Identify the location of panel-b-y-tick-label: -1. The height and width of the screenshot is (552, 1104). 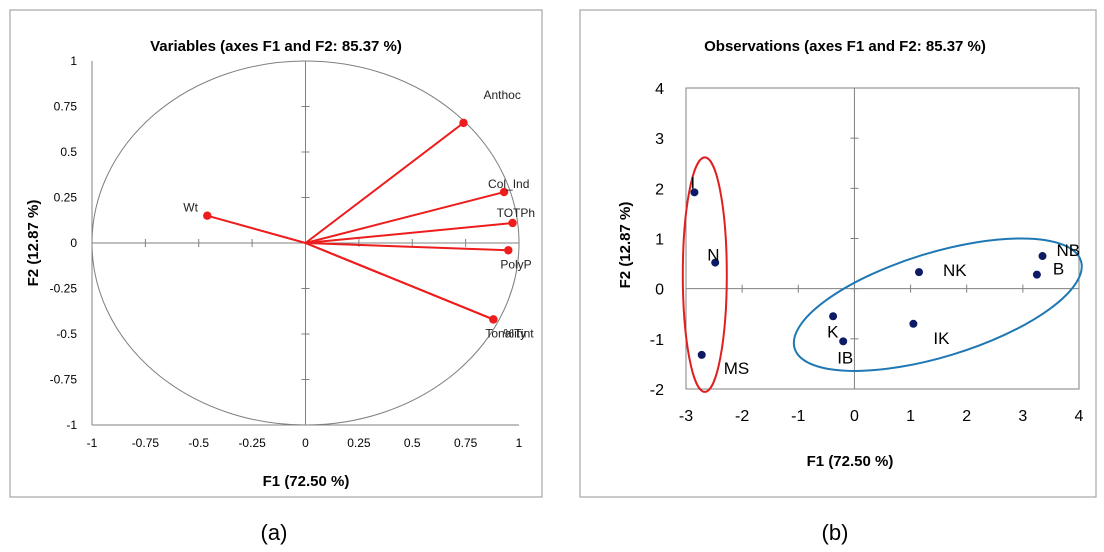
(657, 340).